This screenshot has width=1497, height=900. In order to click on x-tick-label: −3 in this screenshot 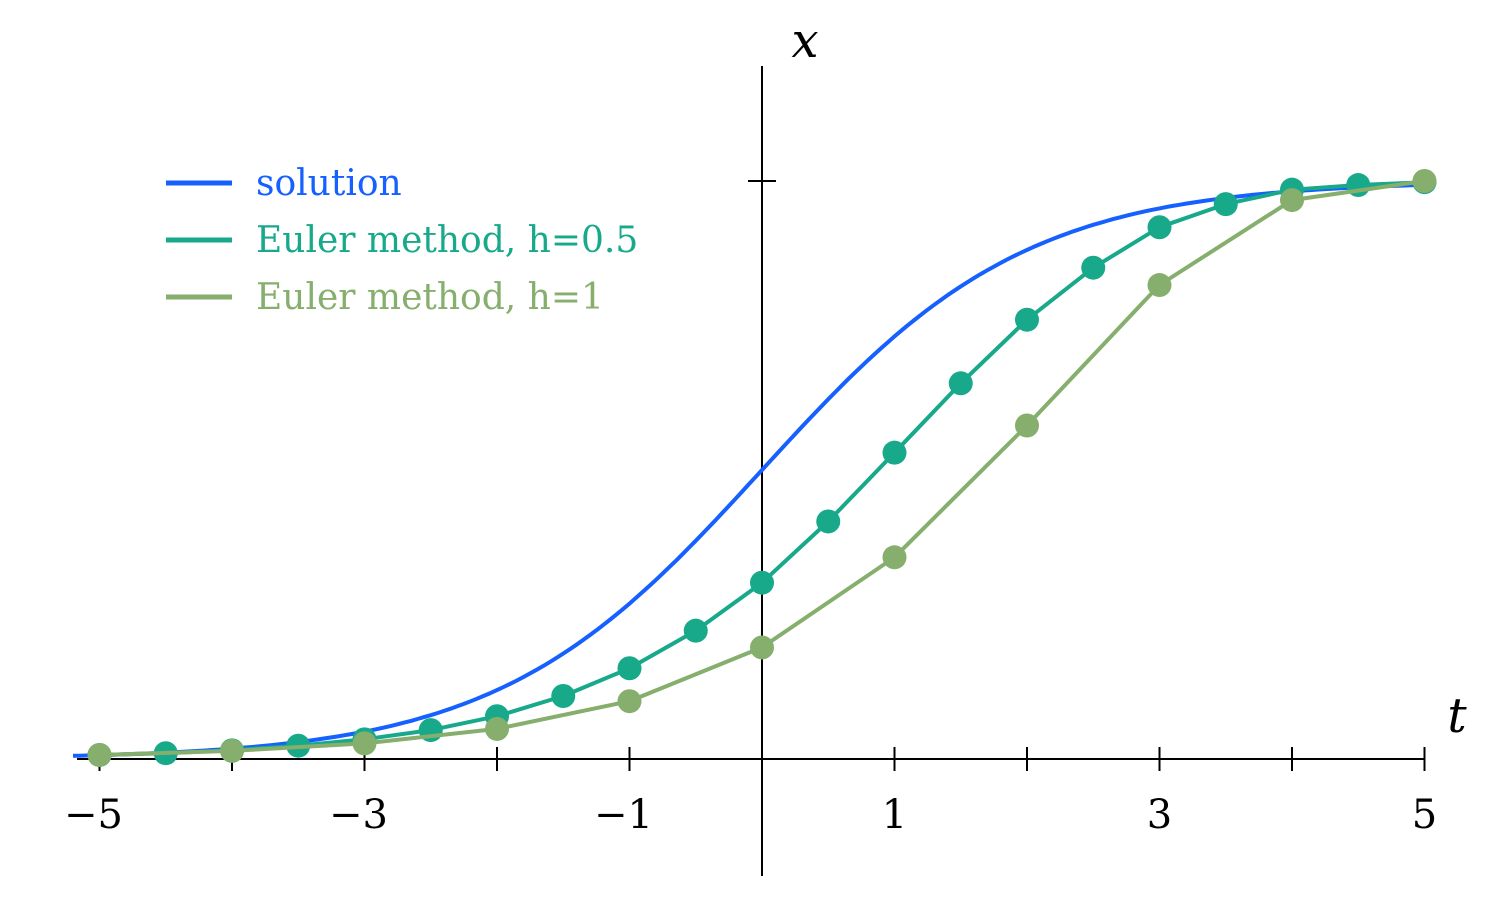, I will do `click(358, 815)`.